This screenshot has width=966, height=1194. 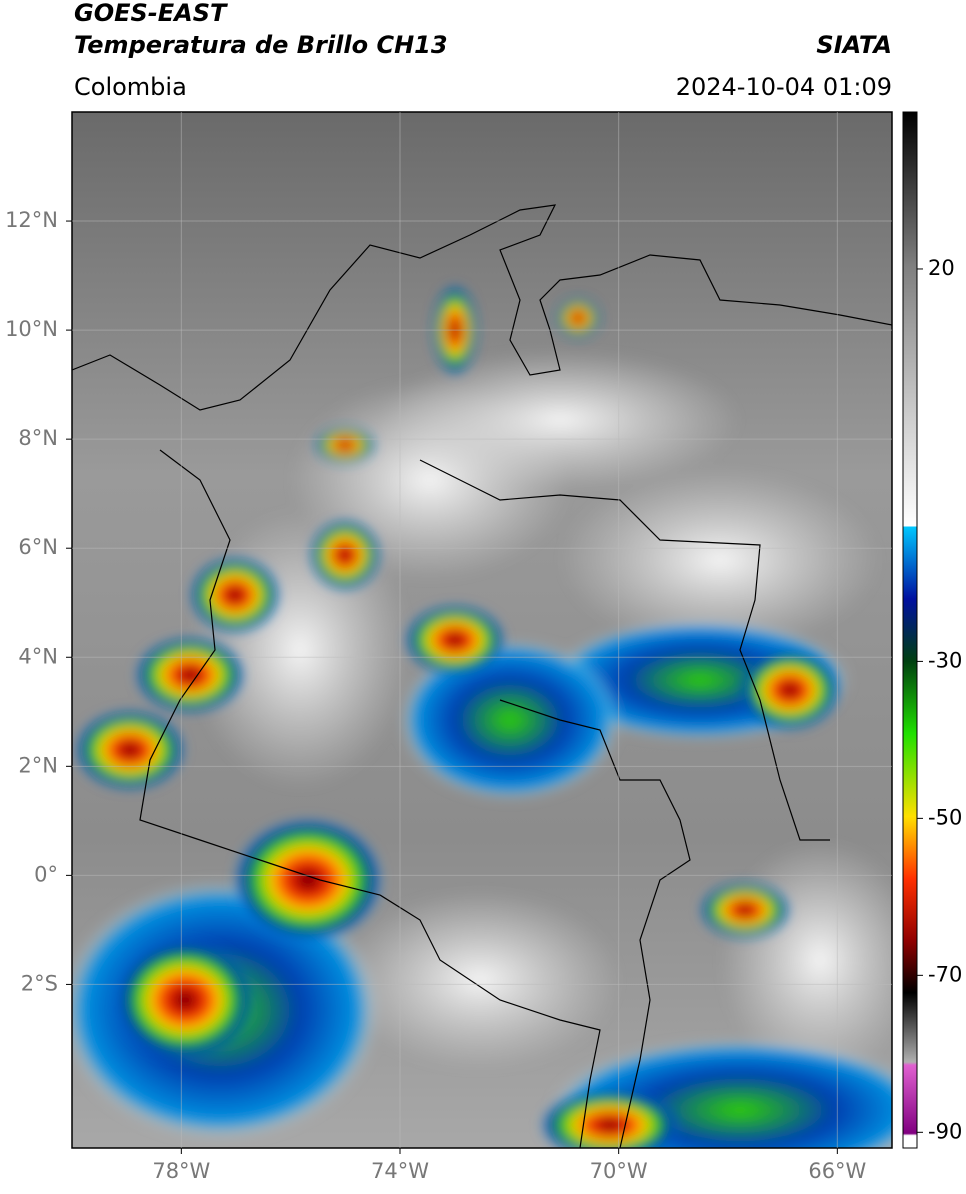 I want to click on colorbar-tick-label: 20, so click(x=941, y=268).